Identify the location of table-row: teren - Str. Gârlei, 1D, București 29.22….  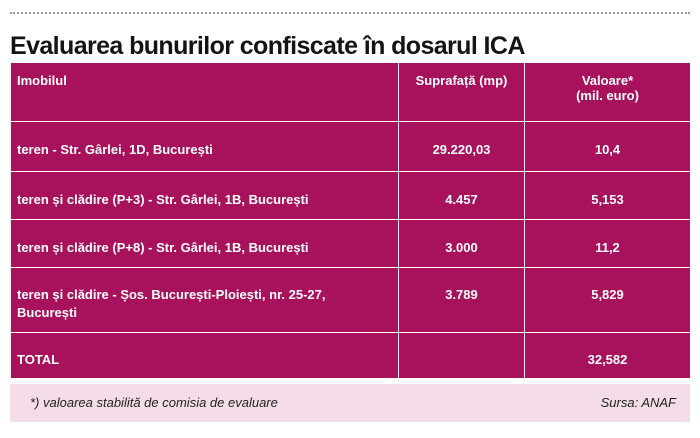
(350, 146).